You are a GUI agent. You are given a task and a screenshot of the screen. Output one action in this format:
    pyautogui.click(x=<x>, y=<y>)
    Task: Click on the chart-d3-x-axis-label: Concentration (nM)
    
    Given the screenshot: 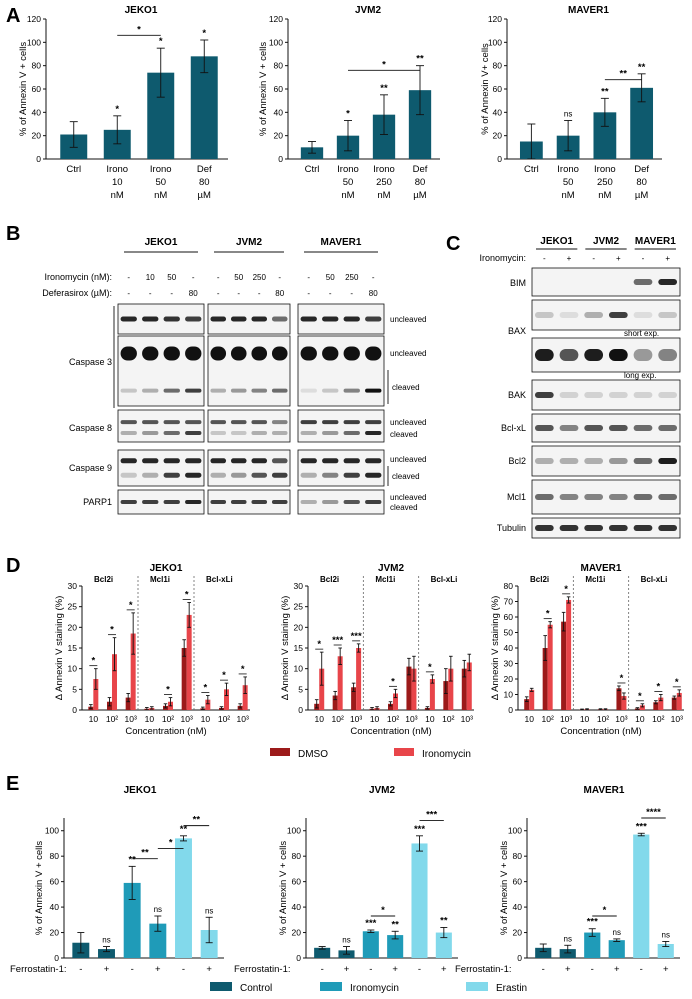 What is the action you would take?
    pyautogui.click(x=600, y=731)
    